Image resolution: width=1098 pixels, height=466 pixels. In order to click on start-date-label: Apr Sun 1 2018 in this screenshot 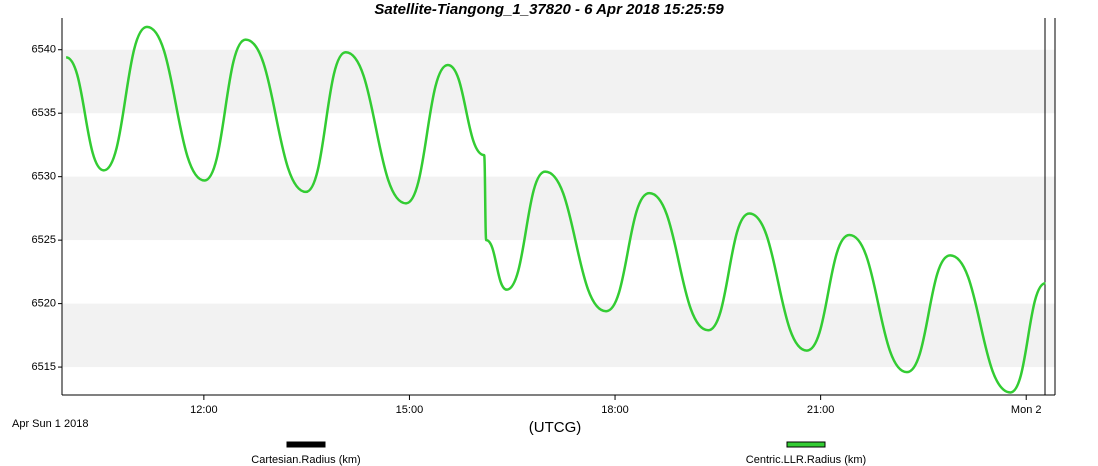, I will do `click(50, 424)`.